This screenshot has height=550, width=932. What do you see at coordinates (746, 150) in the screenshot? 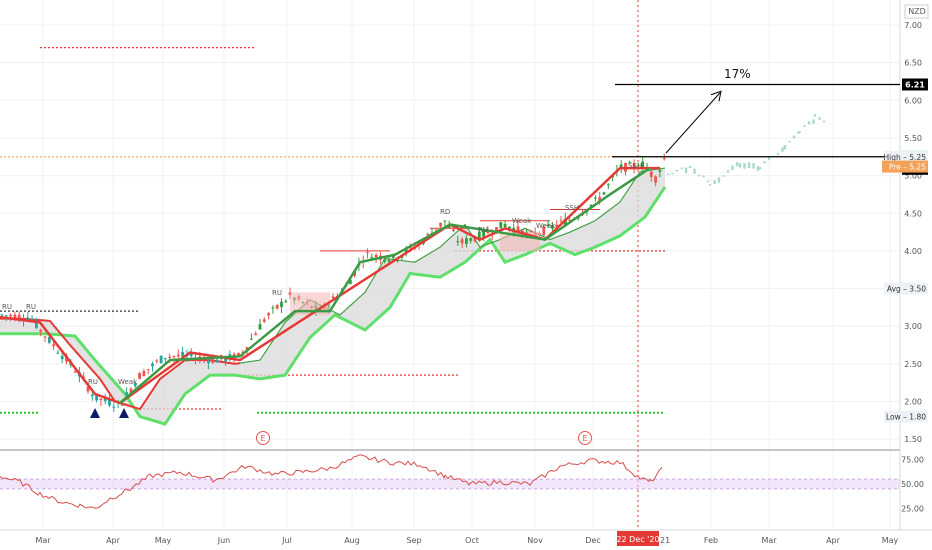
I see `projection-ghost` at bounding box center [746, 150].